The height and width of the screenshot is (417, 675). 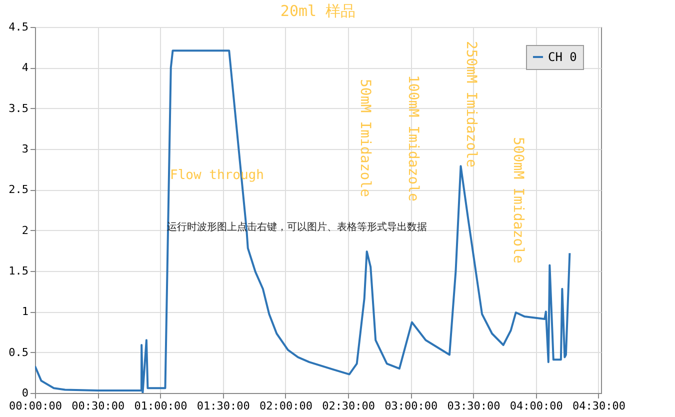 What do you see at coordinates (98, 406) in the screenshot?
I see `x-tick-label: 00:30:00` at bounding box center [98, 406].